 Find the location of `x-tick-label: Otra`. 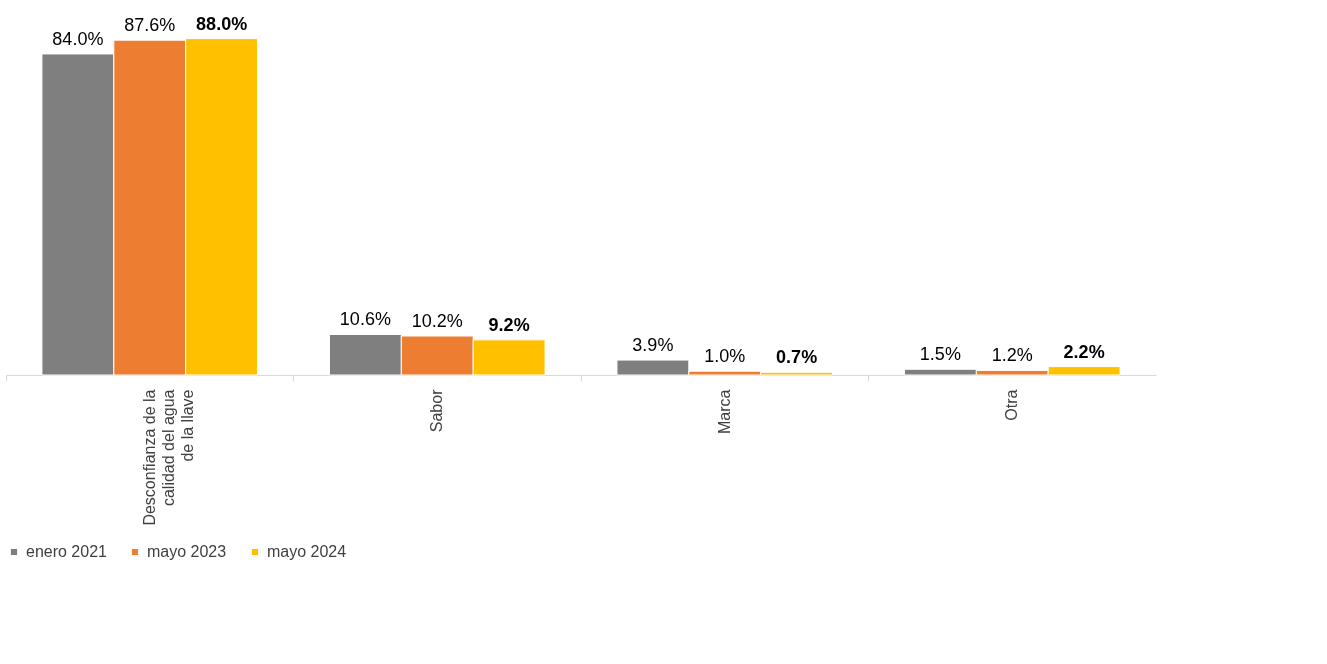

x-tick-label: Otra is located at coordinates (1012, 405).